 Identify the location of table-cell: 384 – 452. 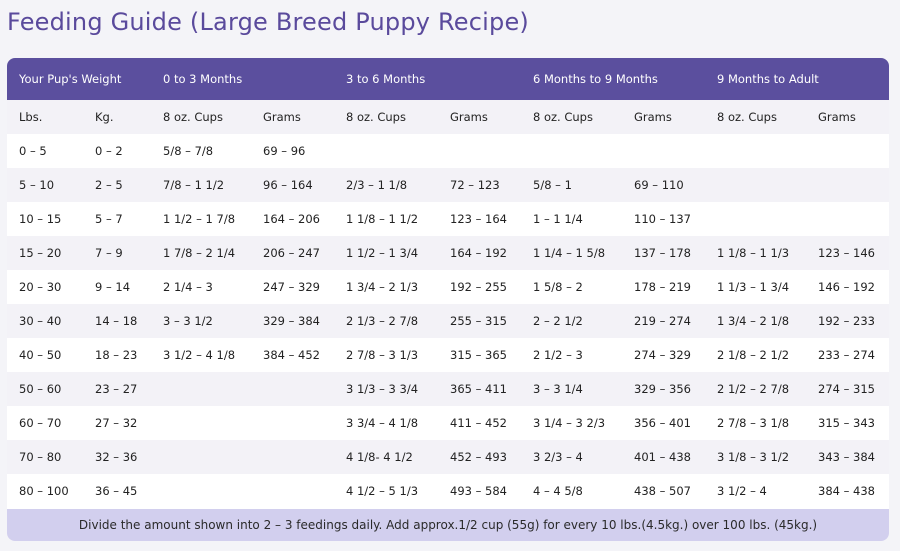
(291, 355).